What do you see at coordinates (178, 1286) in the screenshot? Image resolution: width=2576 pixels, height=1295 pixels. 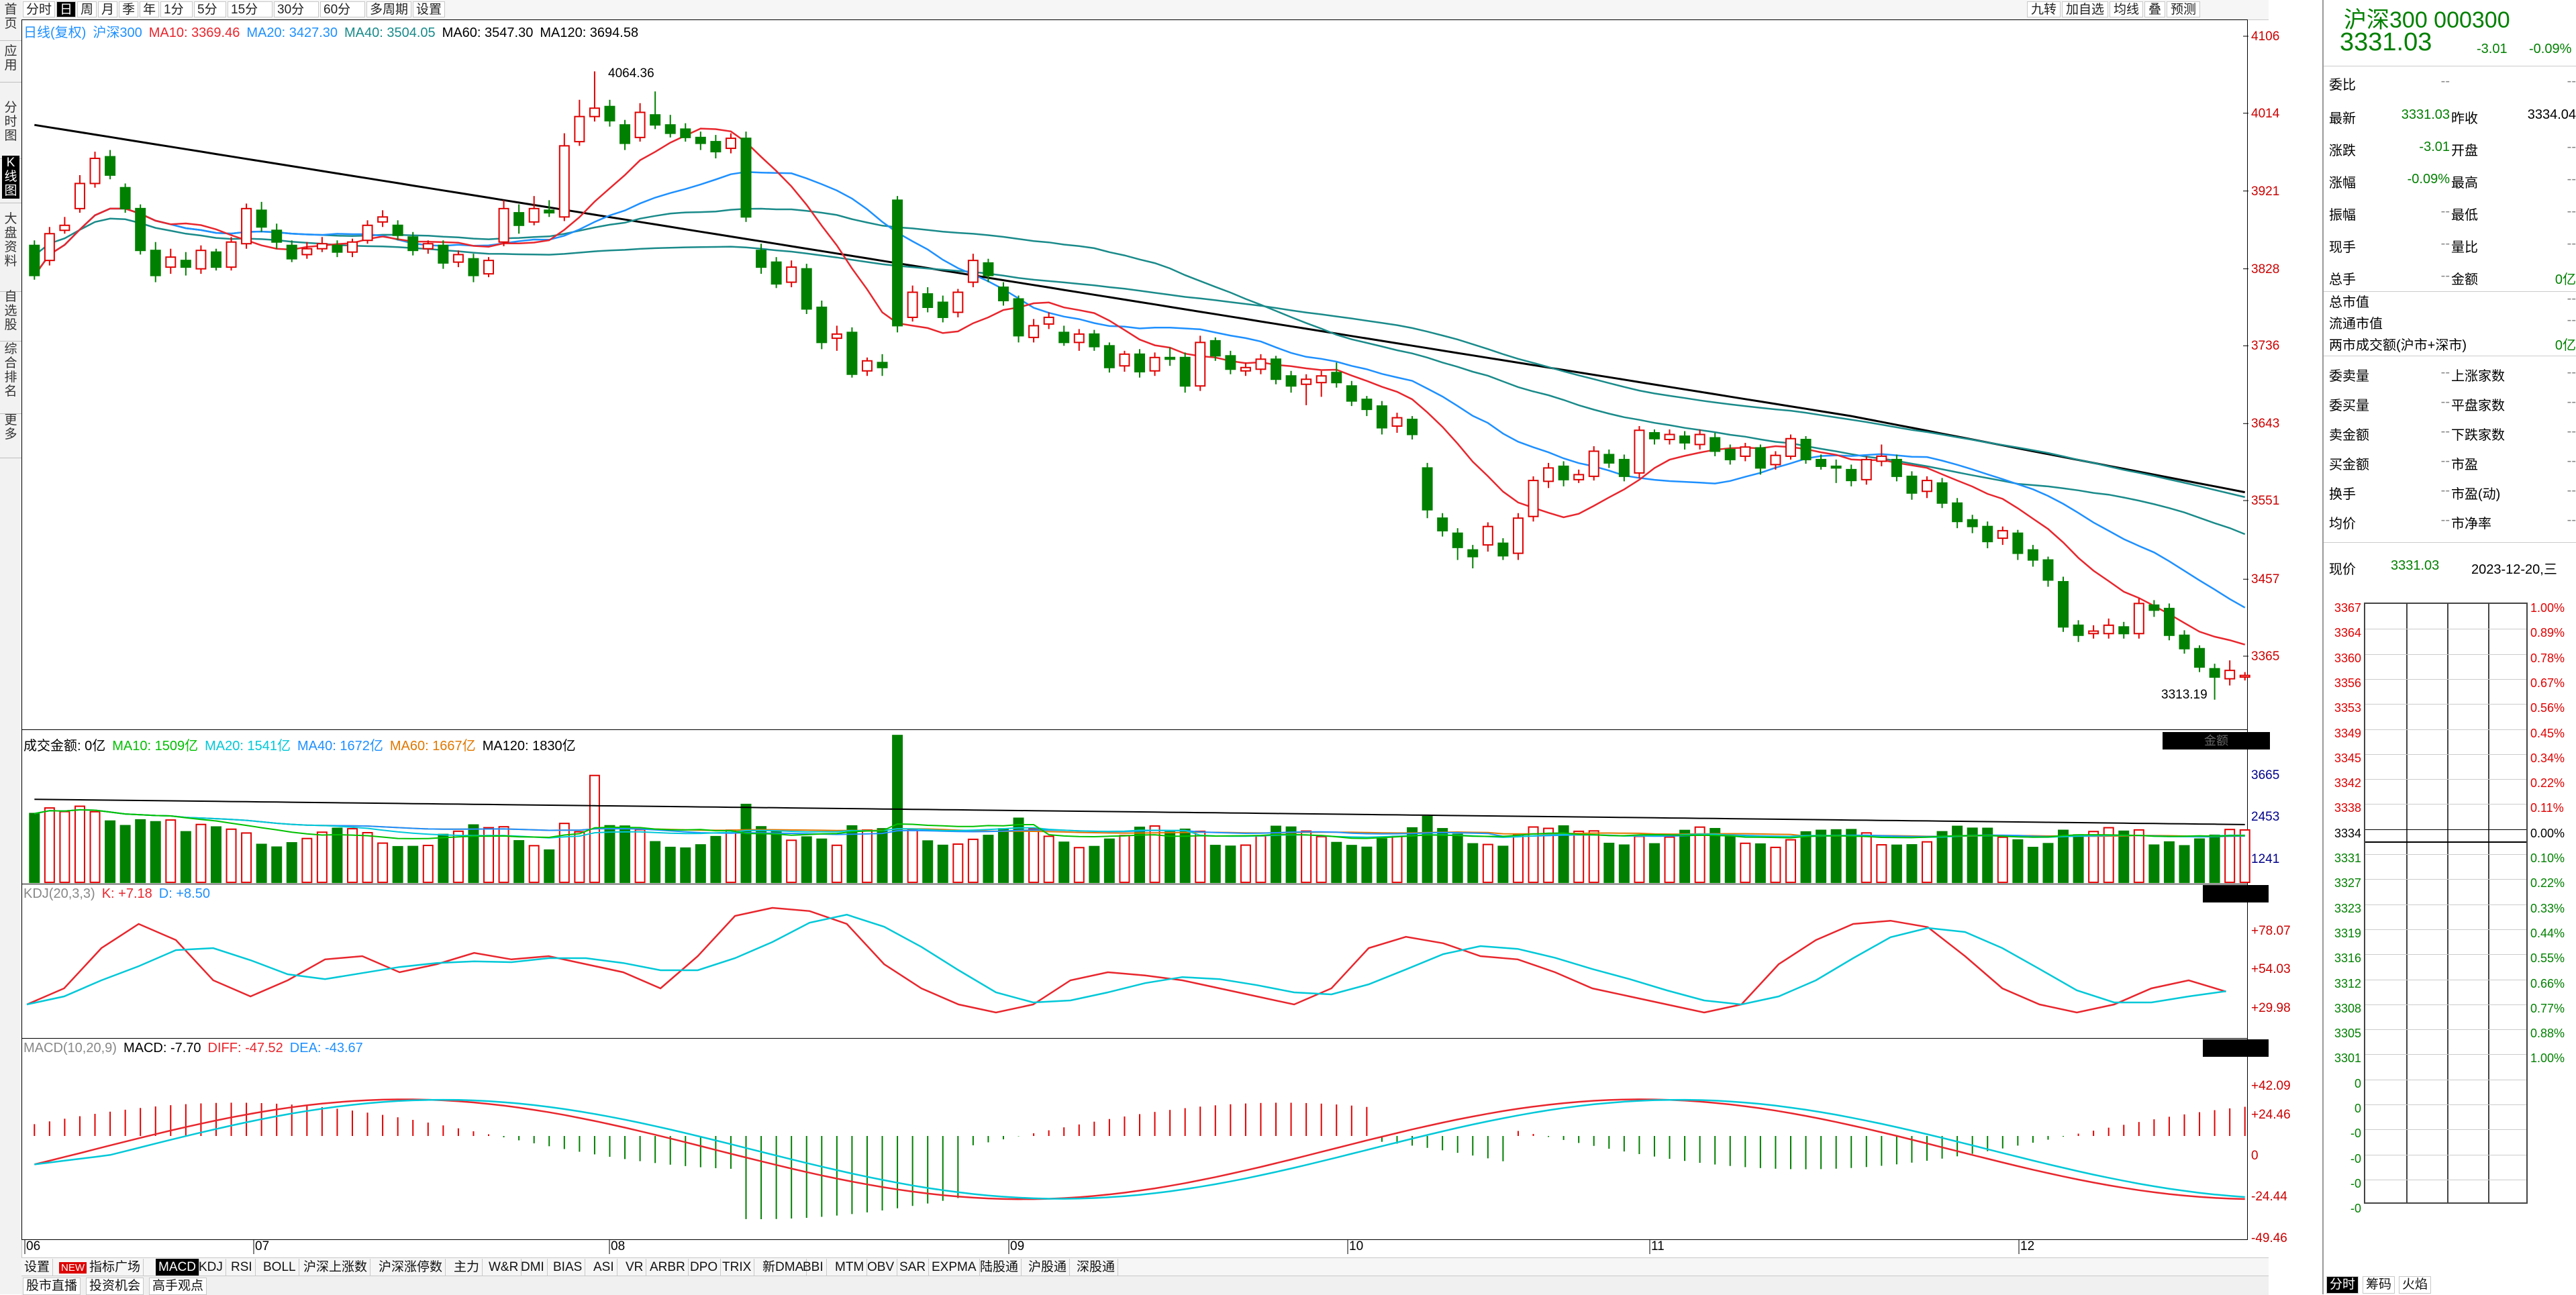 I see `info-tab-2: 高手观点` at bounding box center [178, 1286].